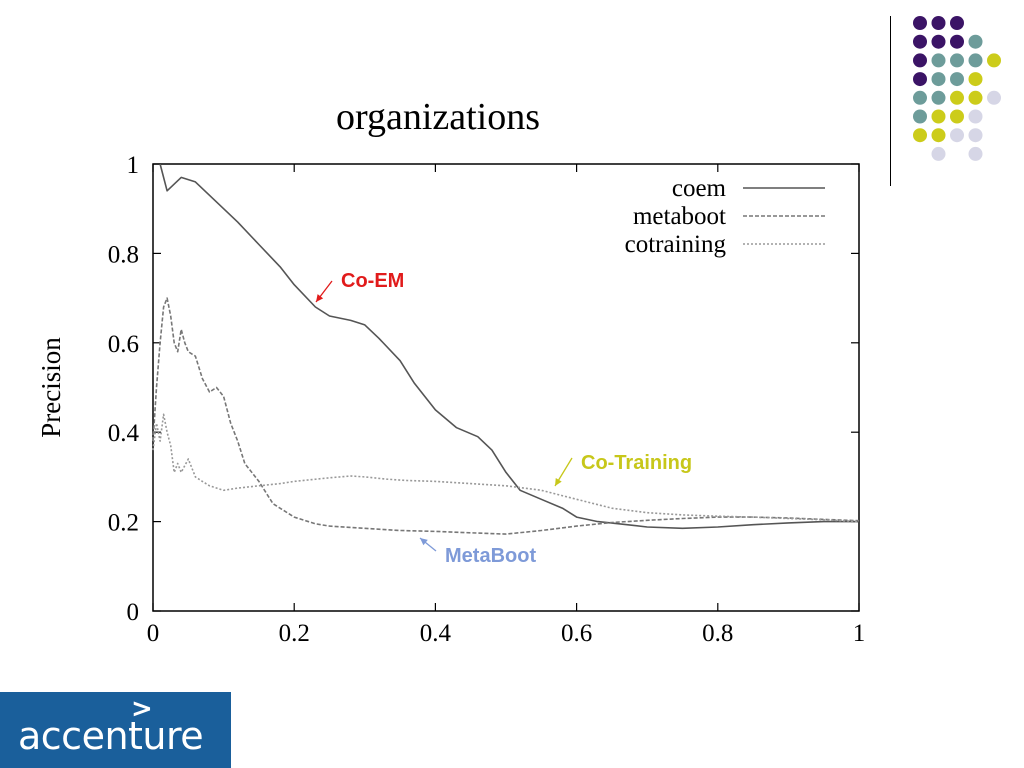 This screenshot has height=768, width=1024. I want to click on legend-label-cotraining: cotraining, so click(676, 244).